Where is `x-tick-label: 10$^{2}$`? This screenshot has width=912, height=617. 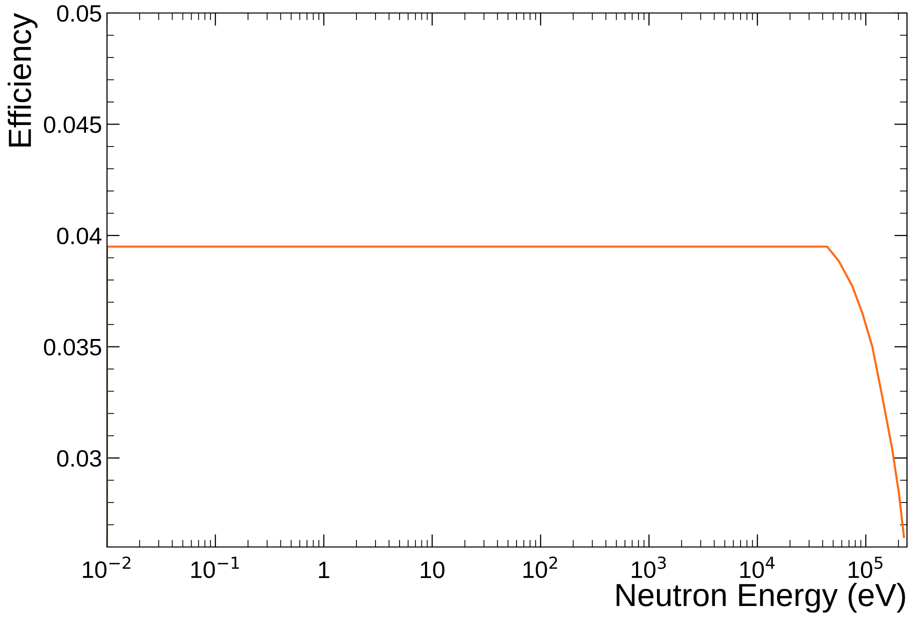
x-tick-label: 10$^{2}$ is located at coordinates (541, 567).